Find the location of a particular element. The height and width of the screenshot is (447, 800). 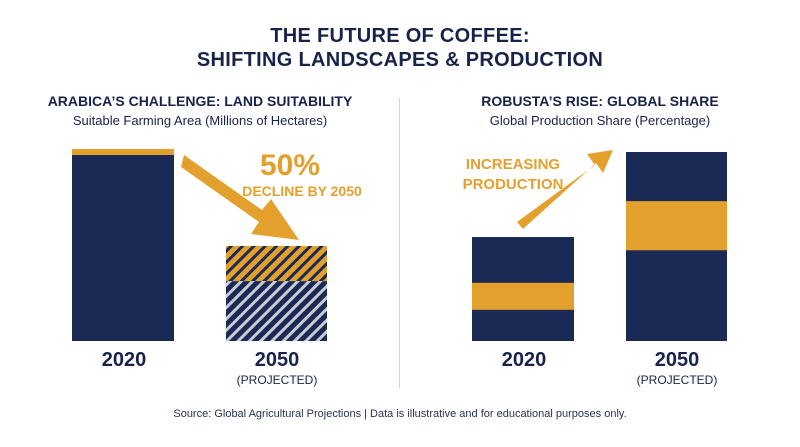

arabica-tick-2020: 2020 is located at coordinates (124, 360).